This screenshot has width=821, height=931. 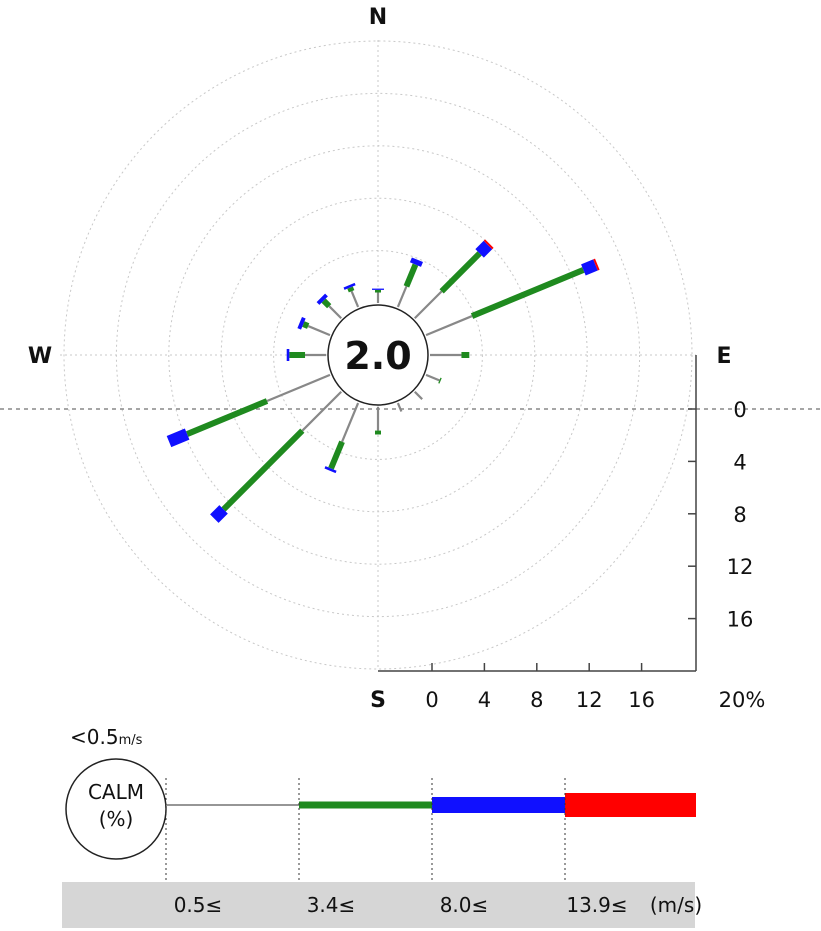 What do you see at coordinates (378, 700) in the screenshot?
I see `compass-south-label: S` at bounding box center [378, 700].